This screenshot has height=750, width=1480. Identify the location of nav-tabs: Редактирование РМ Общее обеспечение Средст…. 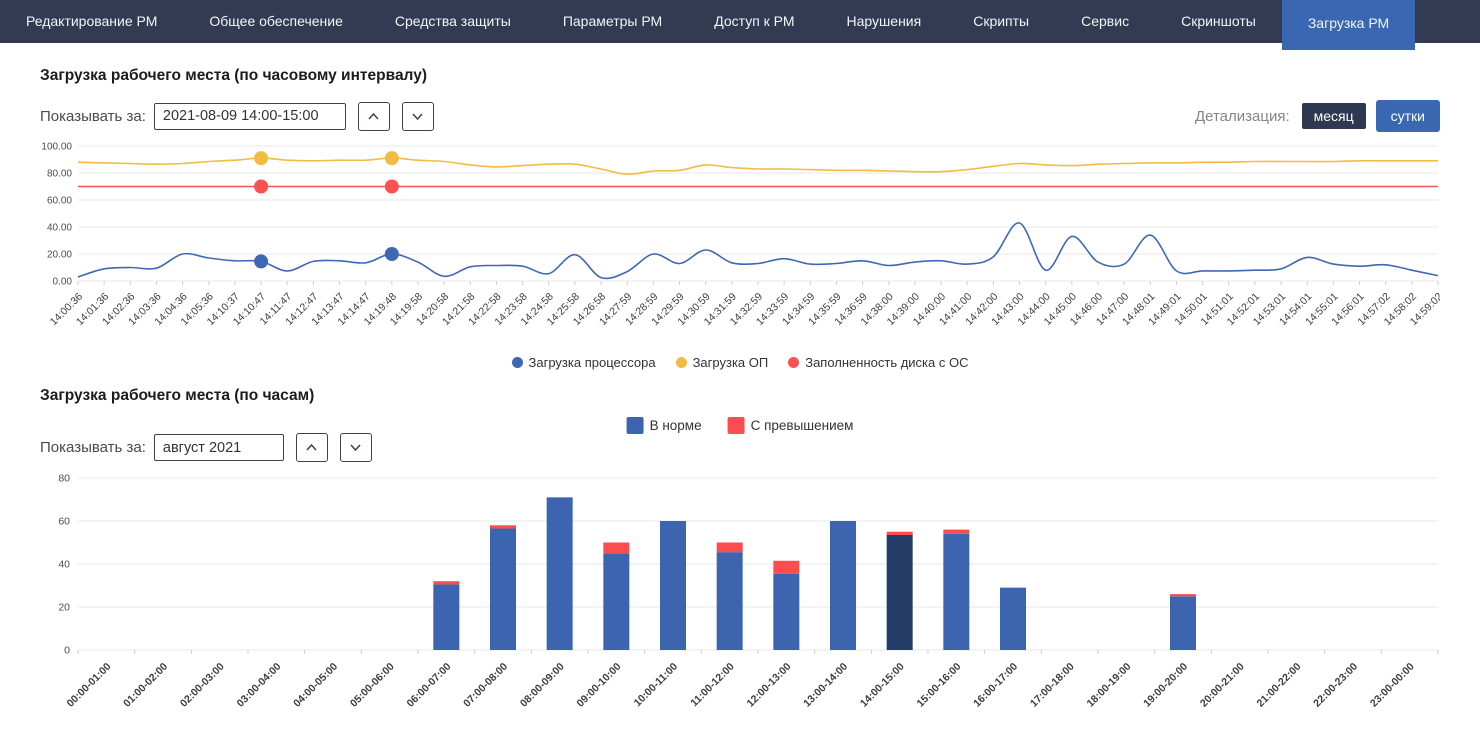
(740, 25).